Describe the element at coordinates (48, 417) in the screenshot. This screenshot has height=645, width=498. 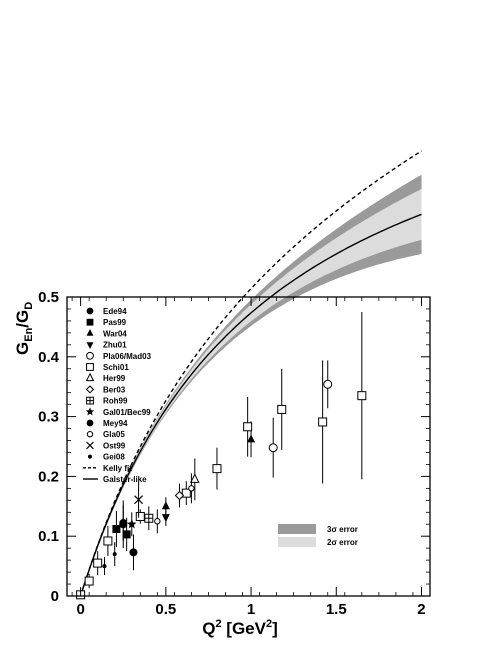
I see `y-tick-label: 0.3` at that location.